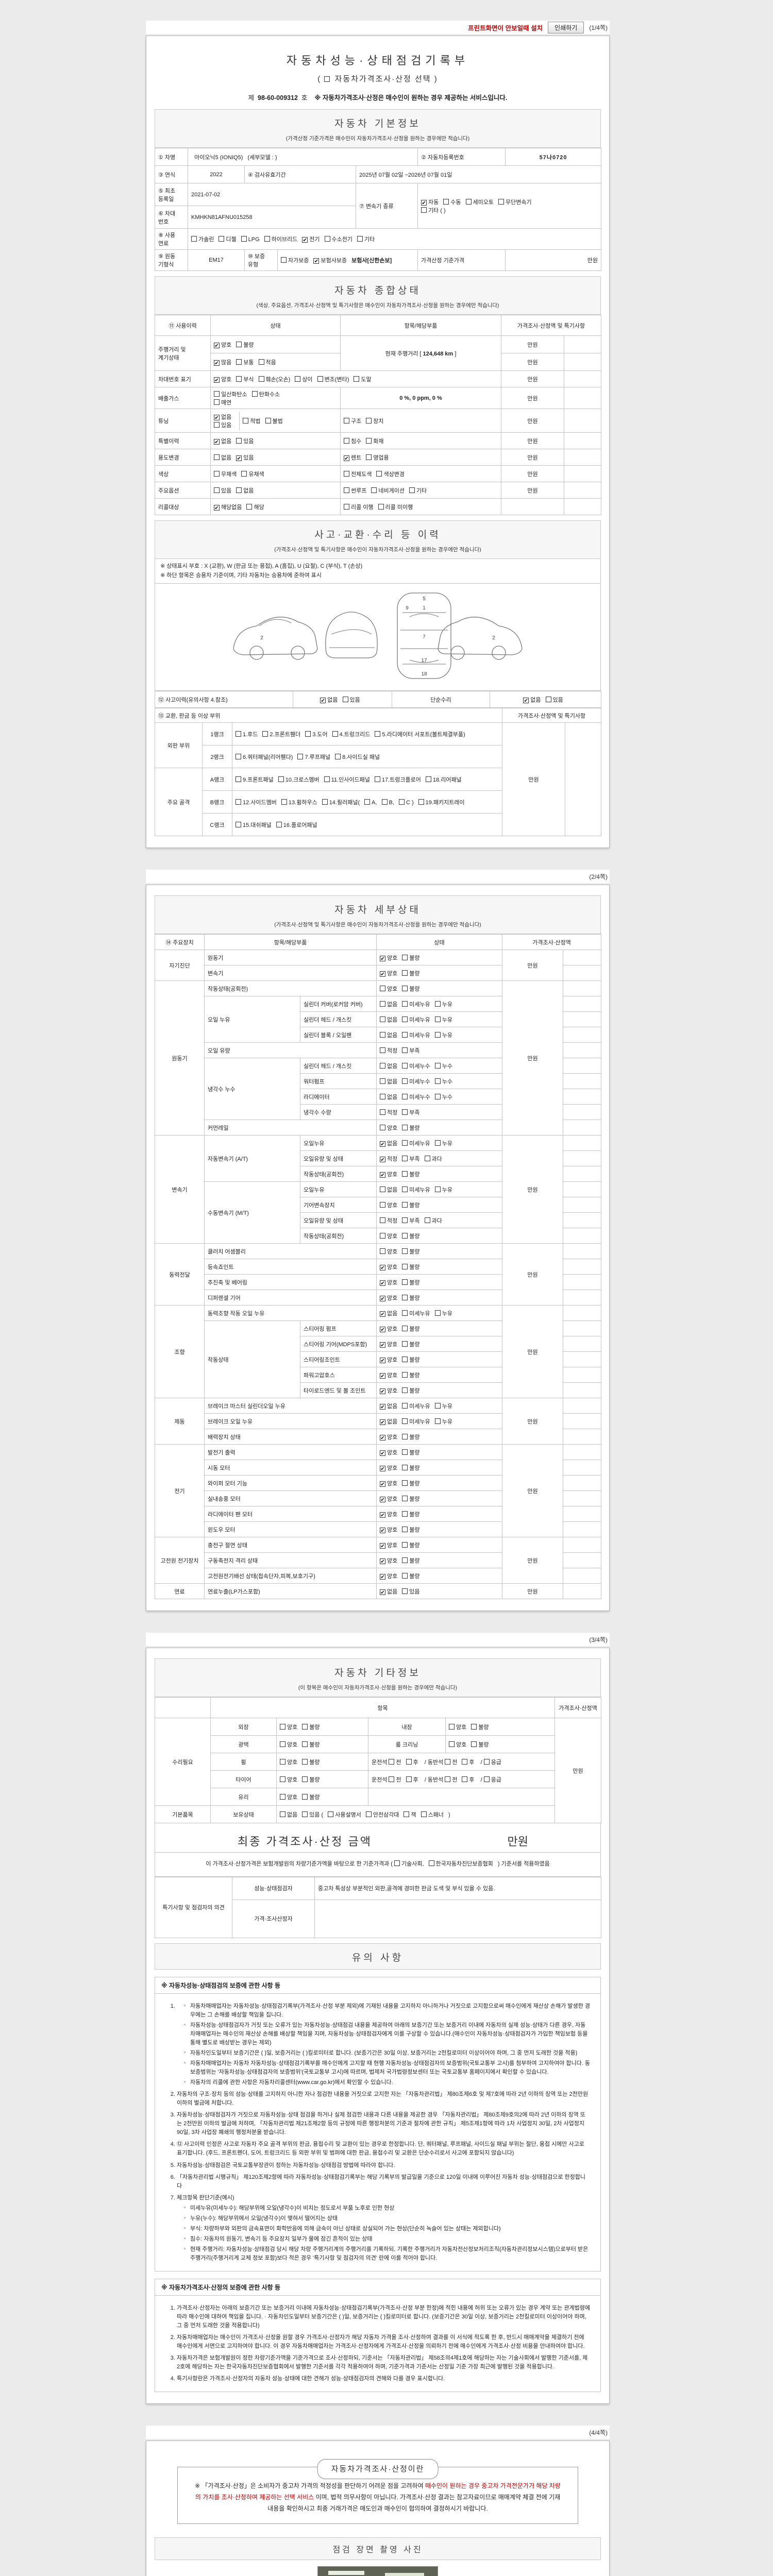 The height and width of the screenshot is (2576, 773). I want to click on checkbox-option: 매연, so click(222, 402).